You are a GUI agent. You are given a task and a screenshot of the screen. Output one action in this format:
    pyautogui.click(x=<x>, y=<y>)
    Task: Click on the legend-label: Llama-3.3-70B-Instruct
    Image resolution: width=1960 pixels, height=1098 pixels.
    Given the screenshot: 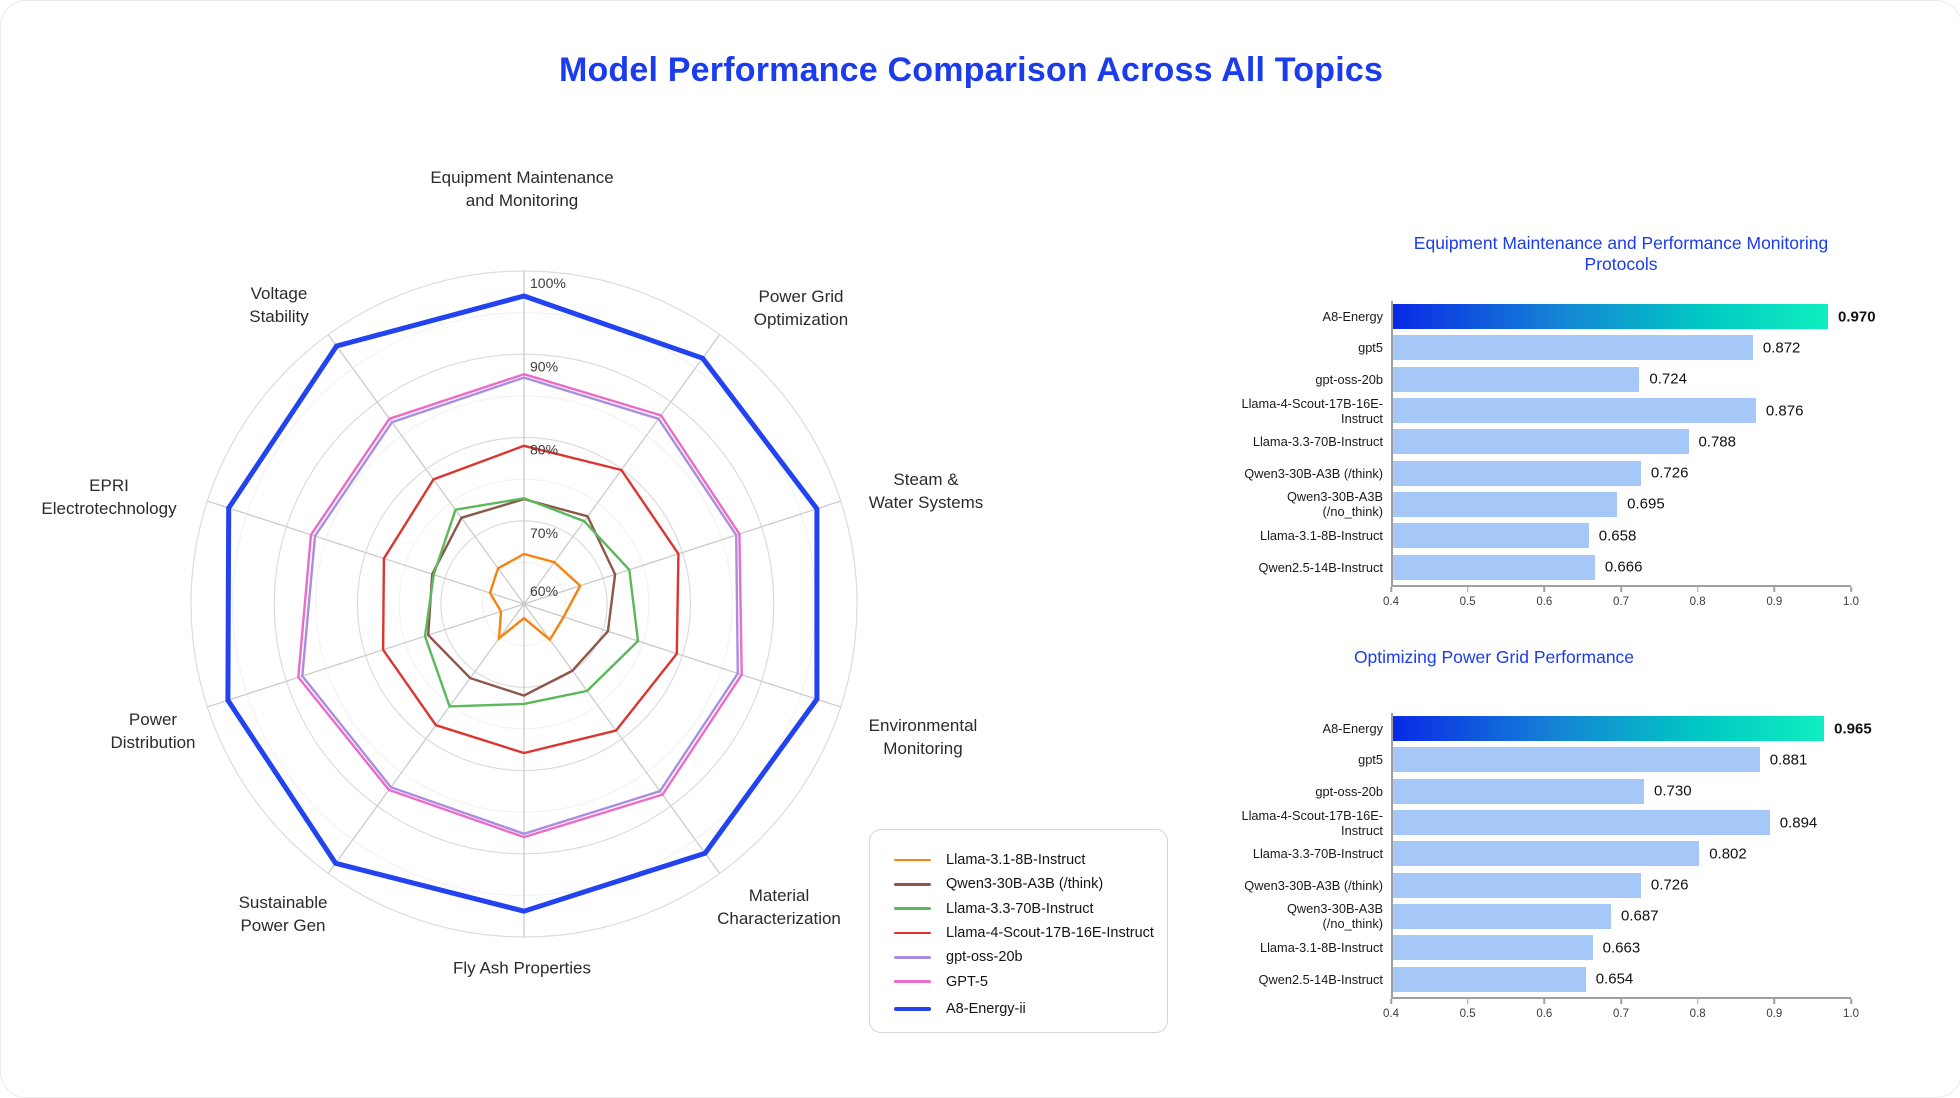 What is the action you would take?
    pyautogui.click(x=1020, y=908)
    